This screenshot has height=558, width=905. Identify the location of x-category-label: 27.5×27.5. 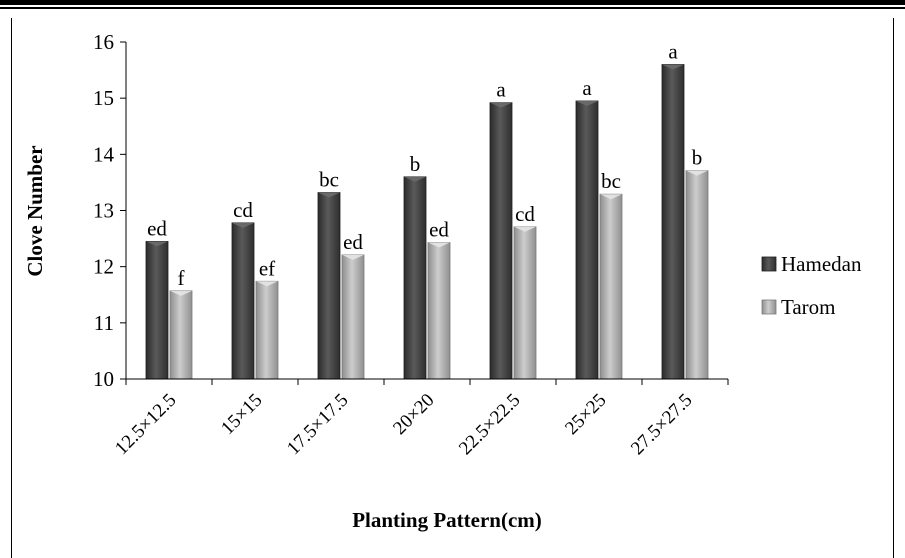
(661, 424).